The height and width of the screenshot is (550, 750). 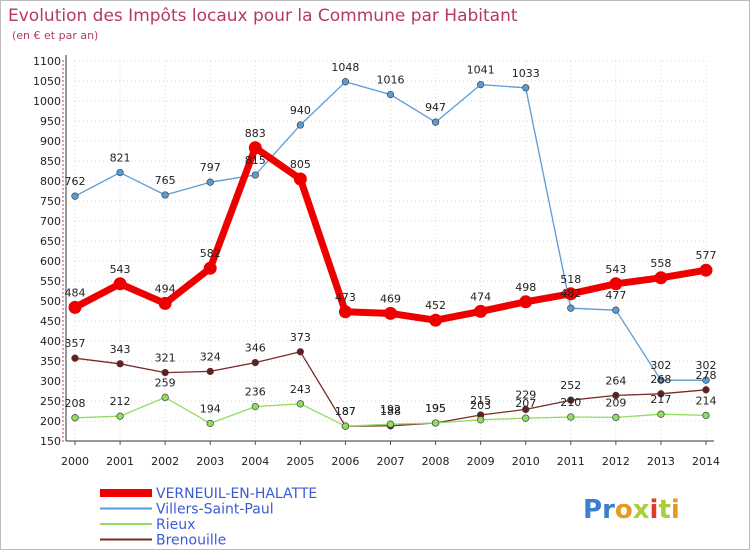 What do you see at coordinates (210, 253) in the screenshot?
I see `data-label: 582` at bounding box center [210, 253].